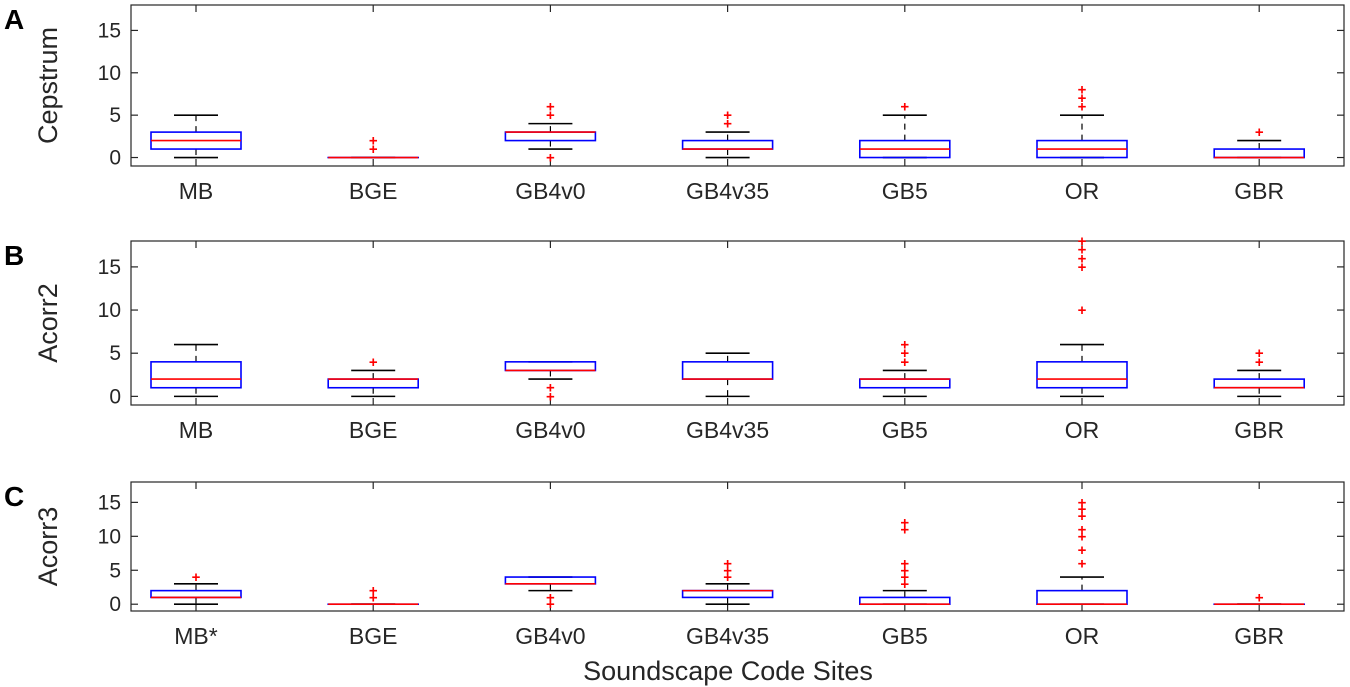 This screenshot has width=1350, height=687. What do you see at coordinates (1082, 550) in the screenshot?
I see `box-group: +++++++` at bounding box center [1082, 550].